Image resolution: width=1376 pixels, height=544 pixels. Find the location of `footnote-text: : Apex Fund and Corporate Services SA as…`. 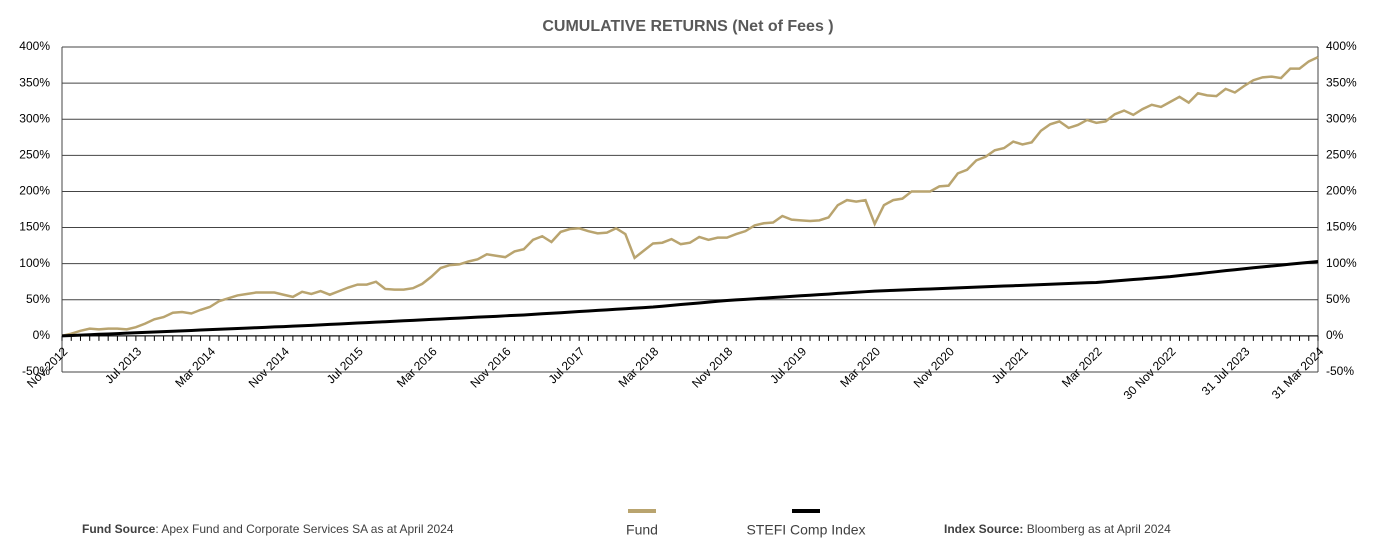

footnote-text: : Apex Fund and Corporate Services SA as… is located at coordinates (304, 529).